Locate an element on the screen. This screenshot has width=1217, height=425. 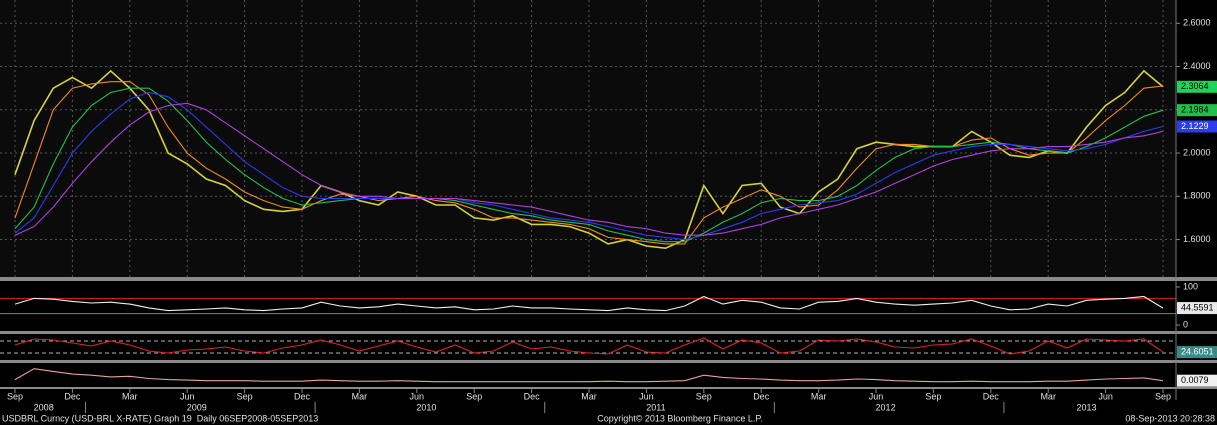
last-value-label: 0.0079 is located at coordinates (1195, 380).